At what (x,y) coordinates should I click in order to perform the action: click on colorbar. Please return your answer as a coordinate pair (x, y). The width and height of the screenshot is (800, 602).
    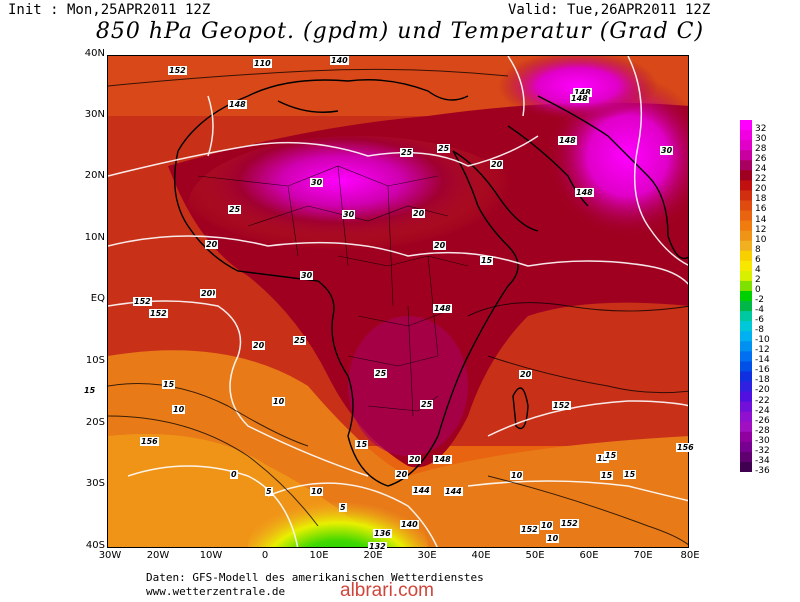
    Looking at the image, I should click on (746, 296).